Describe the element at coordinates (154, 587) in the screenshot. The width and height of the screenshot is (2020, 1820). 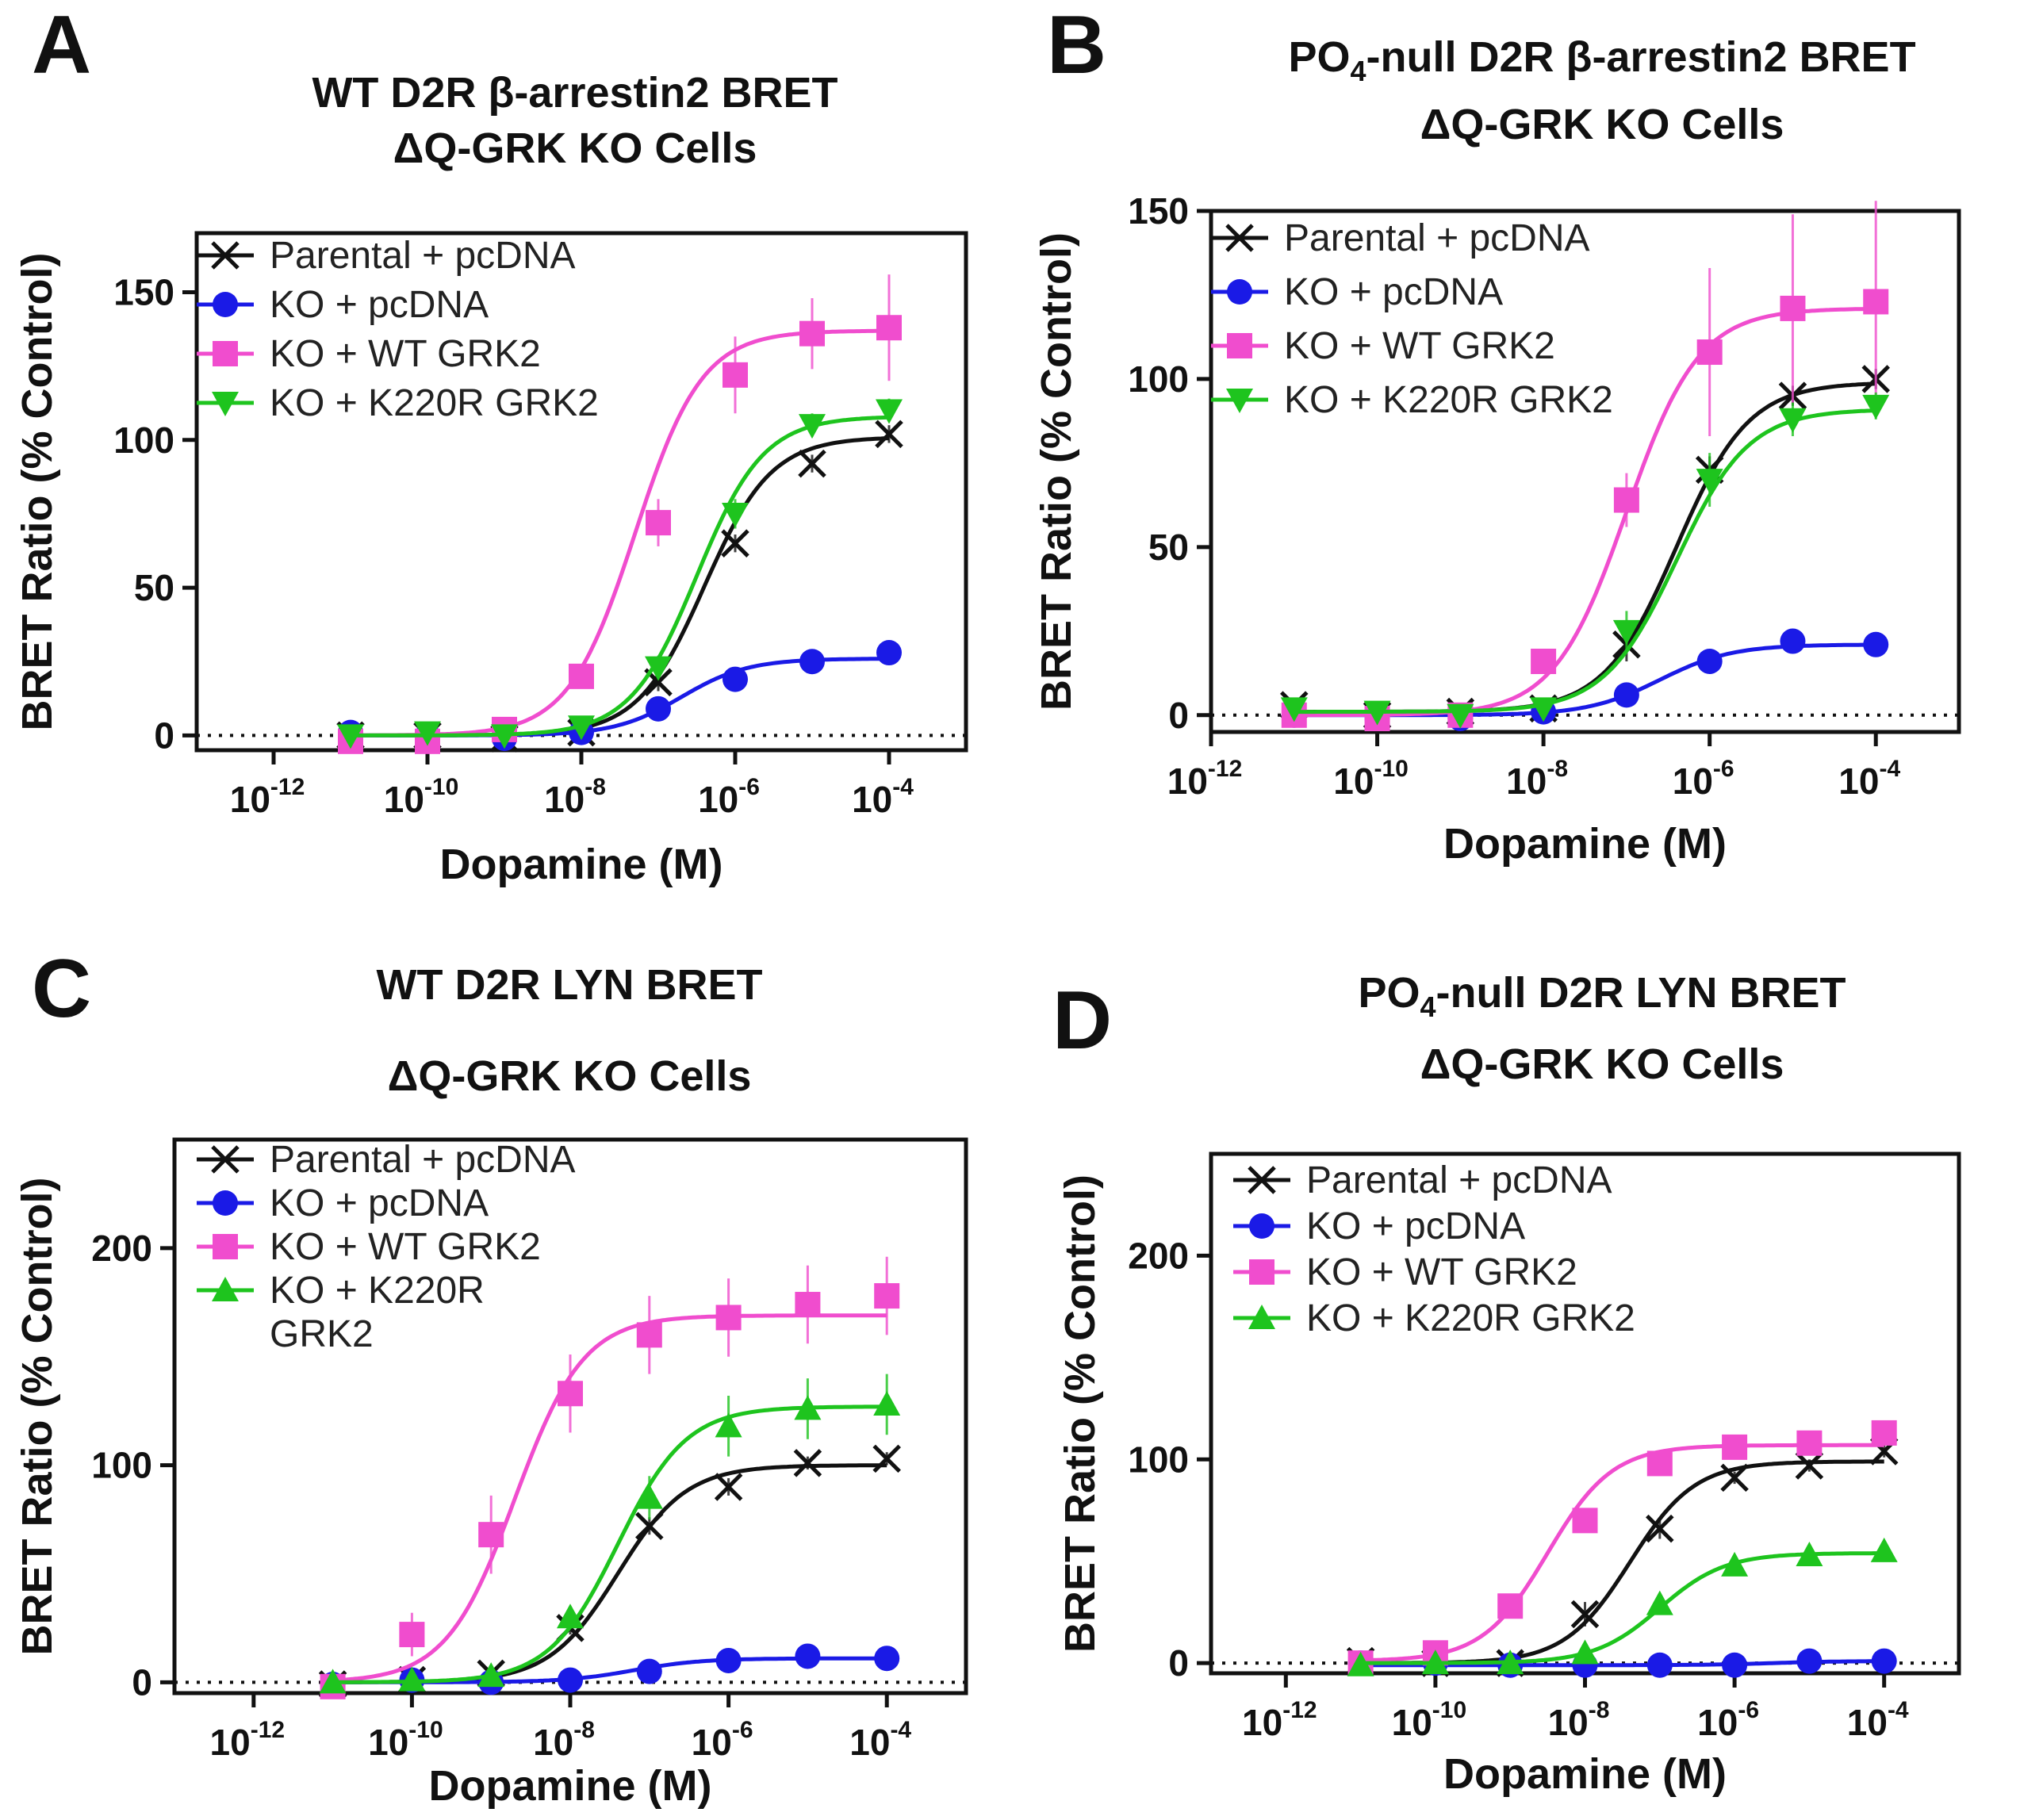
I see `y-tick-label: 50` at that location.